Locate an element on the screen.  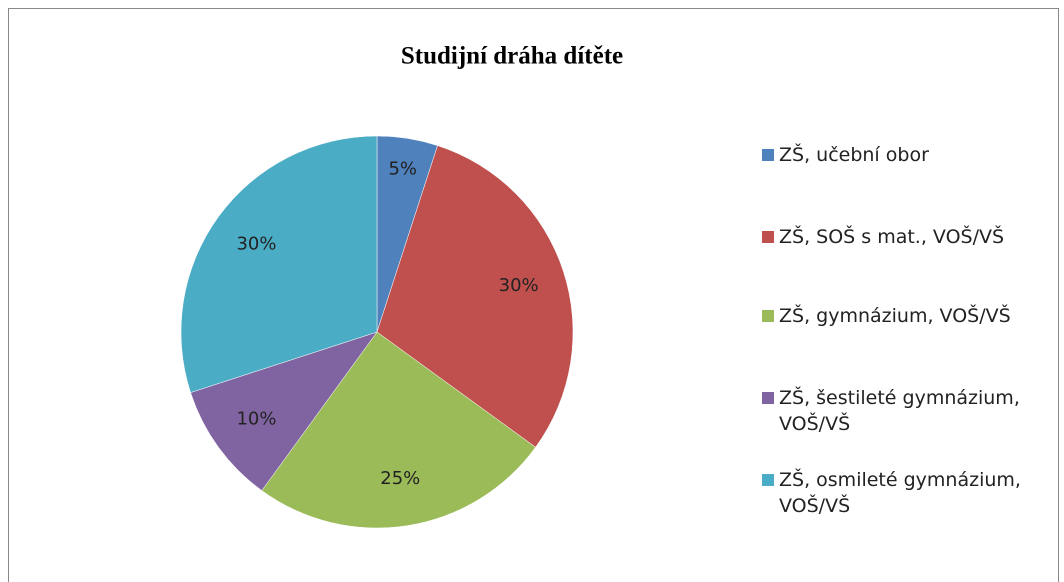
data-label: 5% is located at coordinates (402, 168).